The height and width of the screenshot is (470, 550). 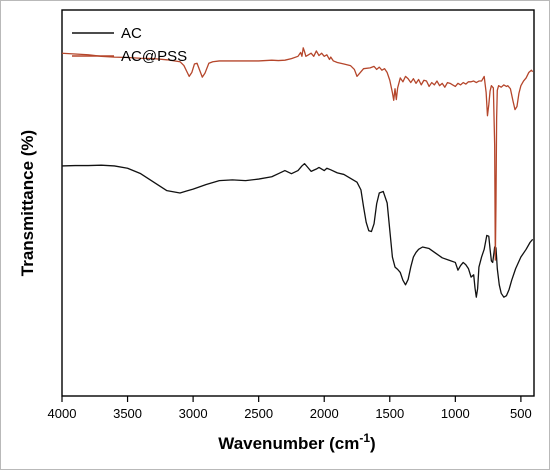 I want to click on x-axis: 4000 3500 3000 2500 2000 1500 1000 500, so click(x=290, y=408).